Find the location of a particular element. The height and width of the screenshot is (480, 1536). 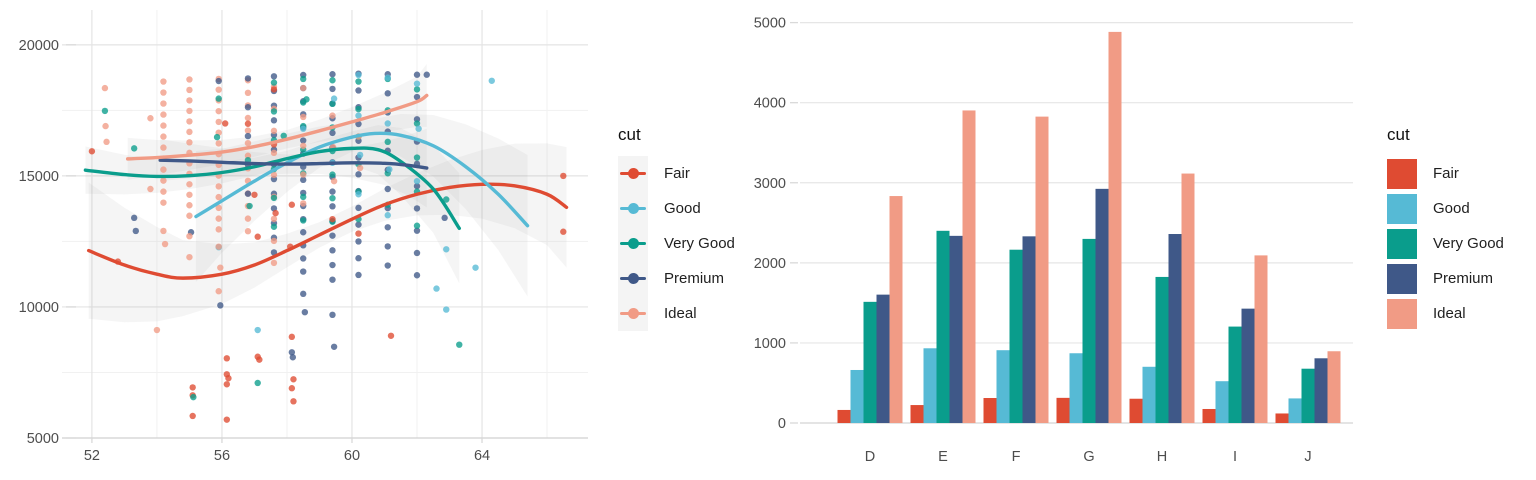

bar-J-ideal is located at coordinates (1334, 387).